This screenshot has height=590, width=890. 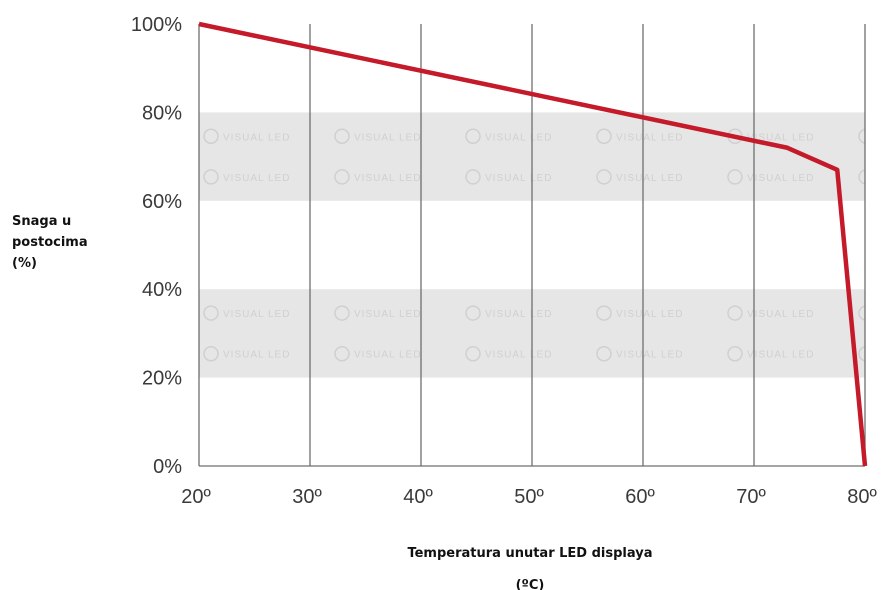 I want to click on x-tick-label: 40º, so click(x=418, y=497).